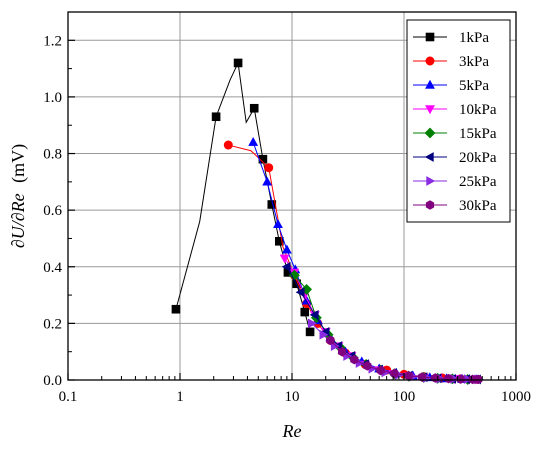 Image resolution: width=550 pixels, height=450 pixels. I want to click on legend-item: 5kPa, so click(451, 86).